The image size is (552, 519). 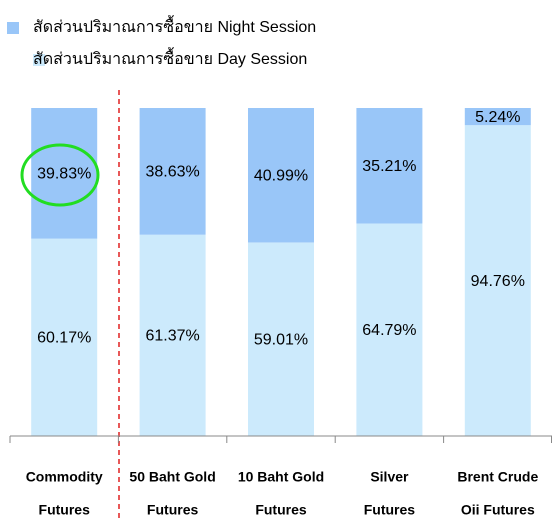 I want to click on value-label: 59.01%, so click(x=281, y=339).